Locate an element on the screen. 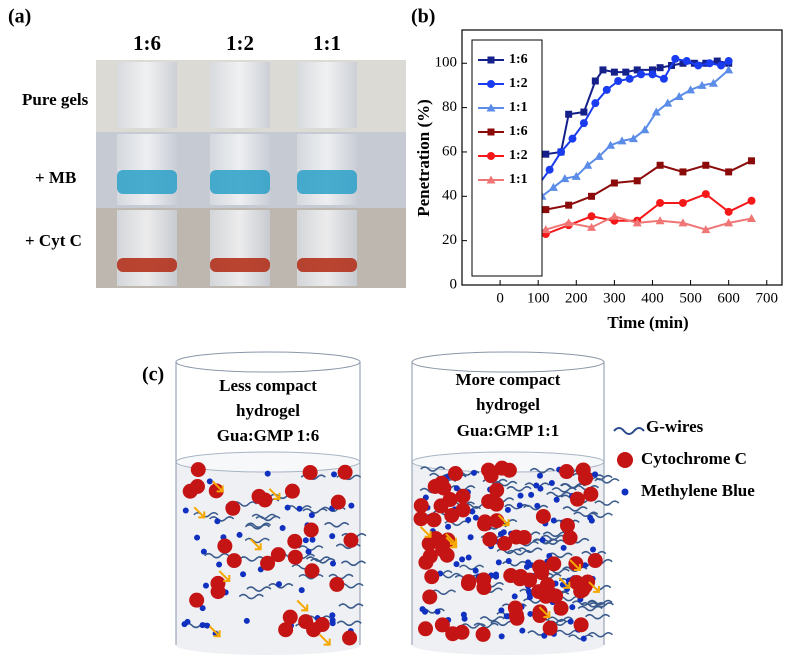 Image resolution: width=807 pixels, height=655 pixels. photo is located at coordinates (251, 174).